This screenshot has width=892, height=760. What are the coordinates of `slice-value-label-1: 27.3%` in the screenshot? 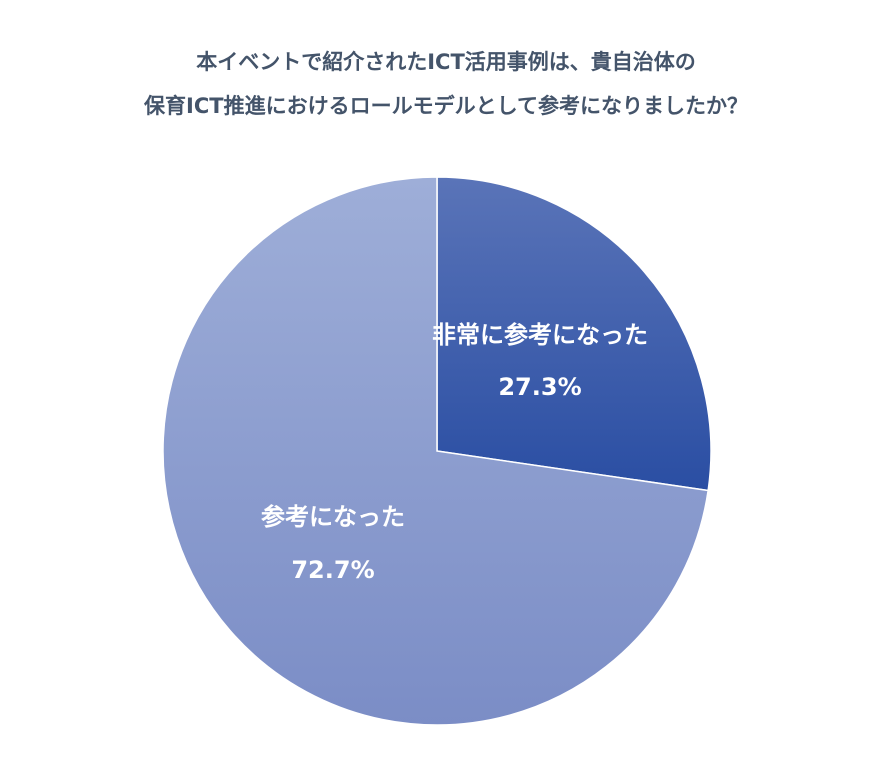 It's located at (539, 387).